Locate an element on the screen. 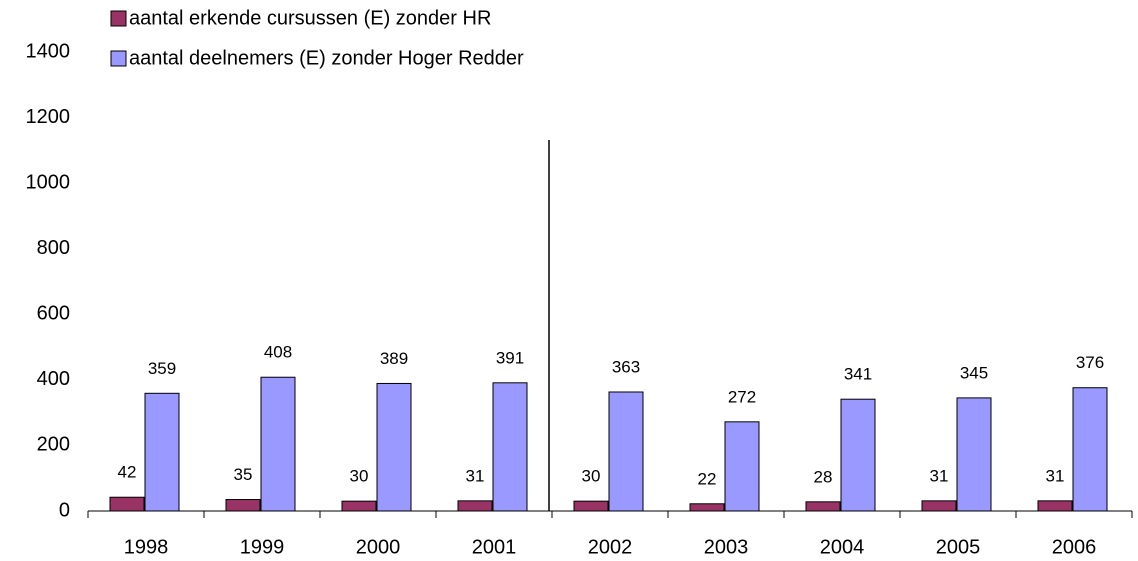 This screenshot has width=1138, height=561. value-label: 408 is located at coordinates (278, 352).